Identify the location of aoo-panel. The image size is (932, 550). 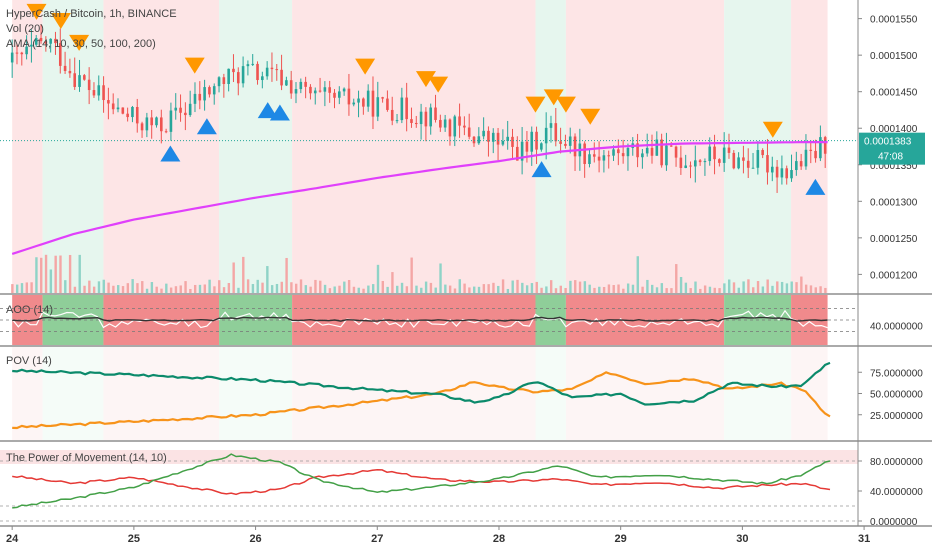
(429, 320).